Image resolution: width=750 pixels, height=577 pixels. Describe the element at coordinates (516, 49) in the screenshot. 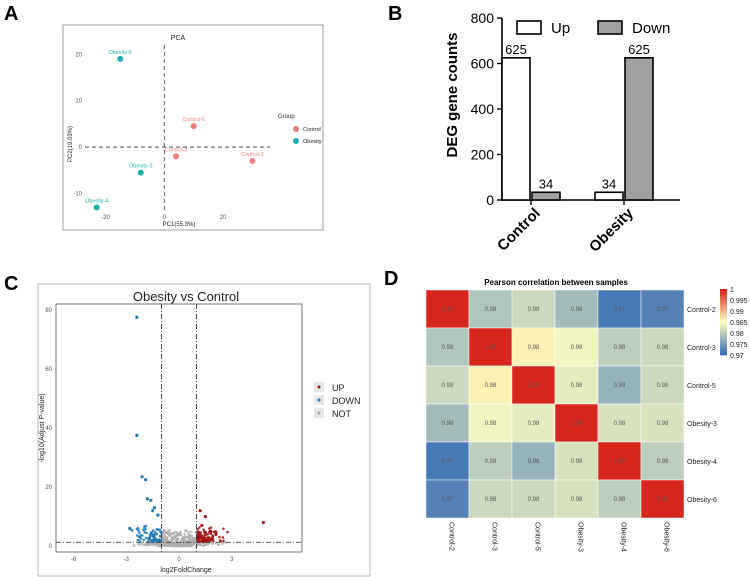

I see `bar-value-label: 625` at that location.